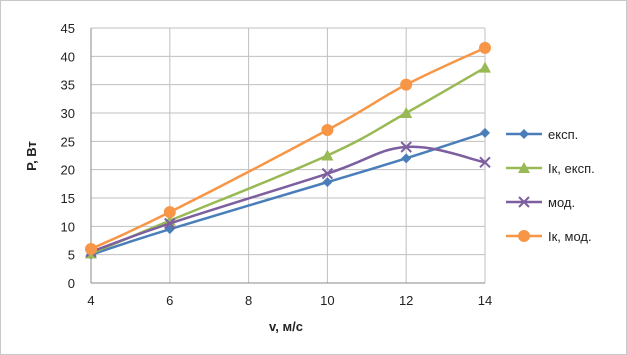 This screenshot has height=355, width=627. What do you see at coordinates (485, 300) in the screenshot?
I see `x-tick-label: 14` at bounding box center [485, 300].